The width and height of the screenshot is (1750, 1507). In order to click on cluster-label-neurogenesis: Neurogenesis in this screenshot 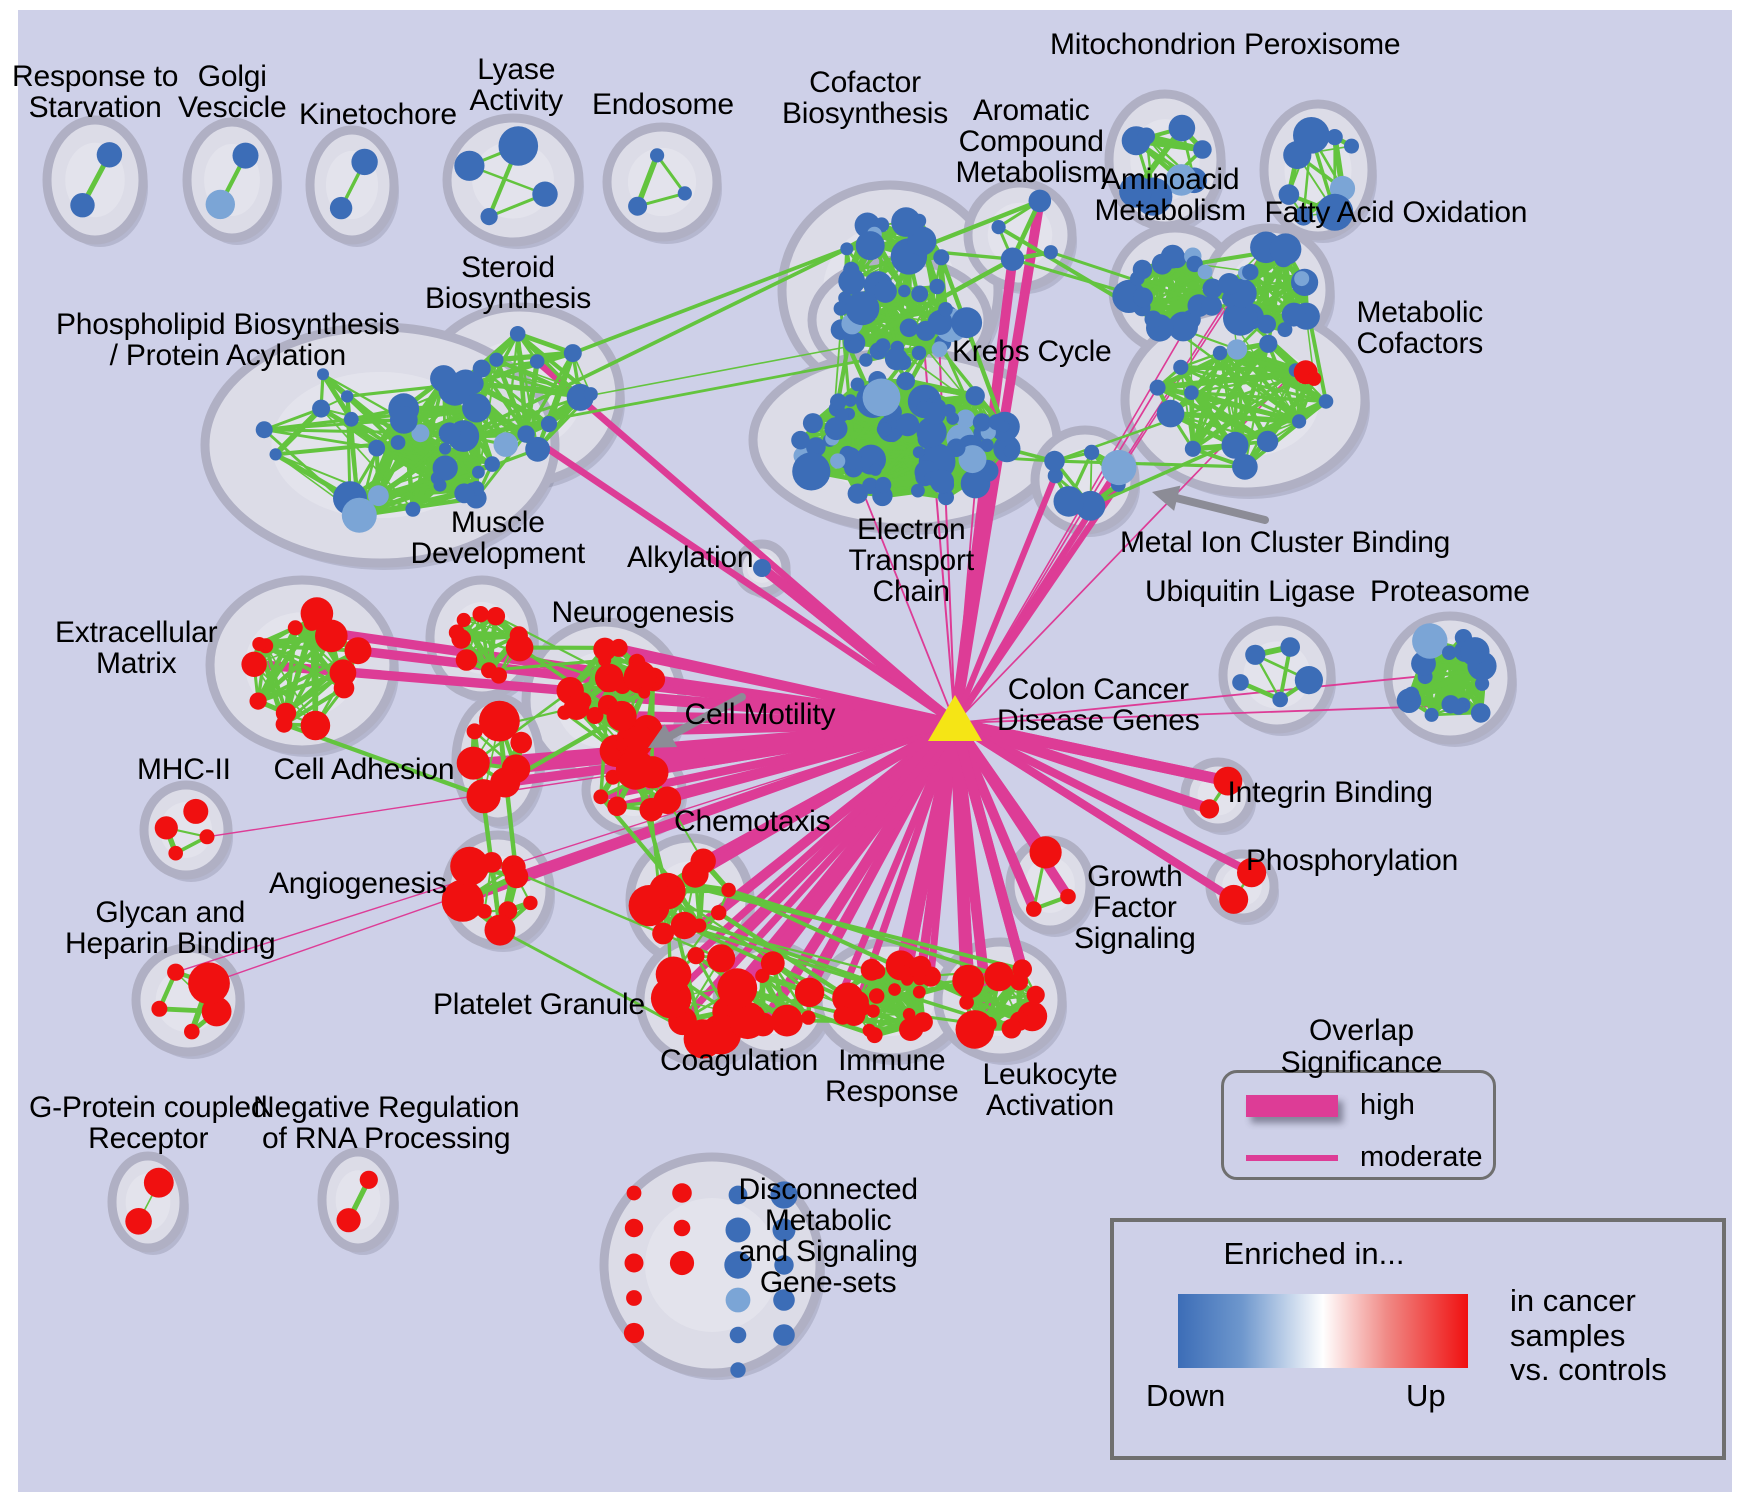, I will do `click(643, 612)`.